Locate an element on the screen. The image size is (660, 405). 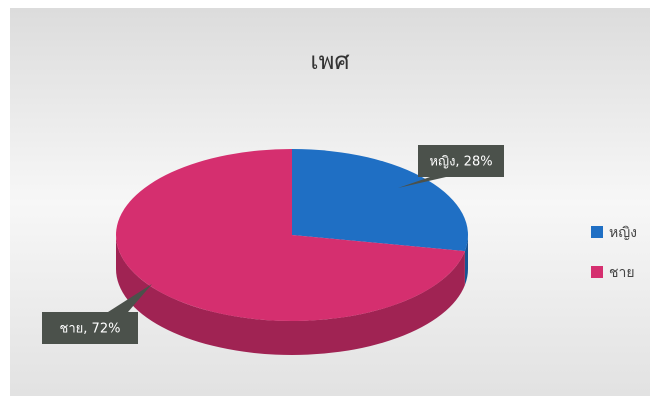
pie-slice is located at coordinates (380, 200).